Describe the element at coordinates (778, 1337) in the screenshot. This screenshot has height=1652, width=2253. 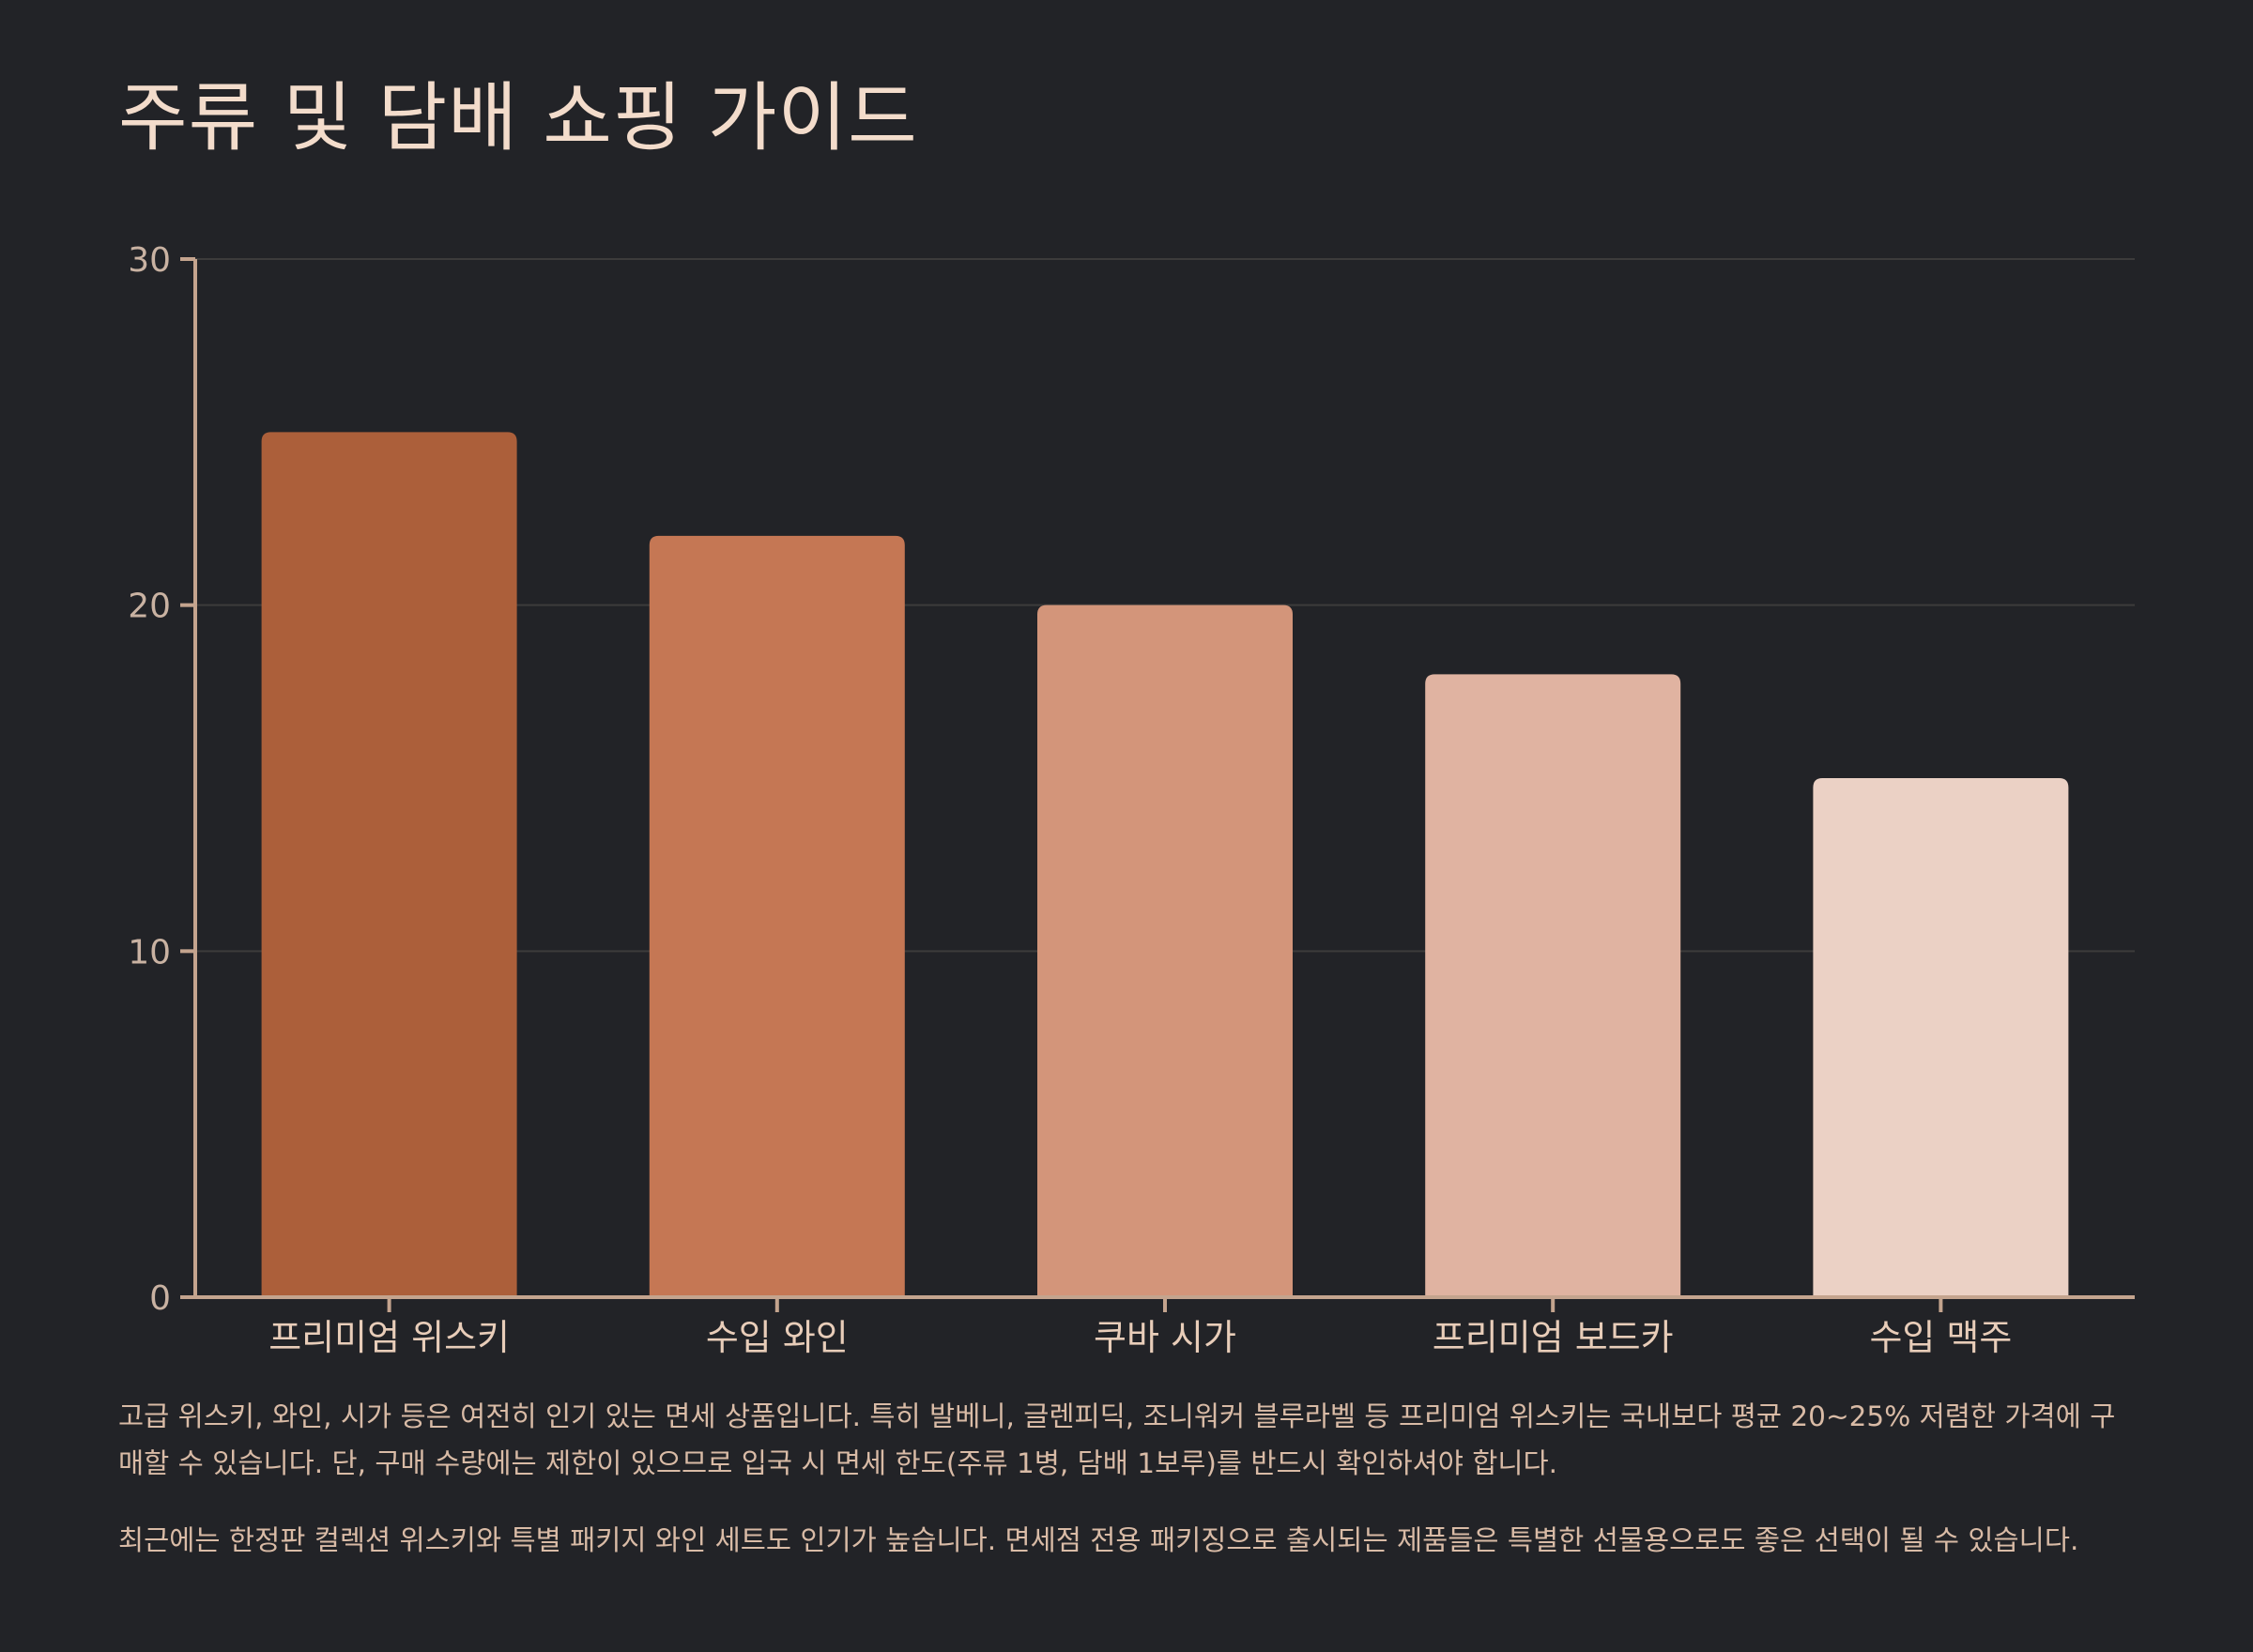
I see `x-tick-label-2: 수입 와인` at that location.